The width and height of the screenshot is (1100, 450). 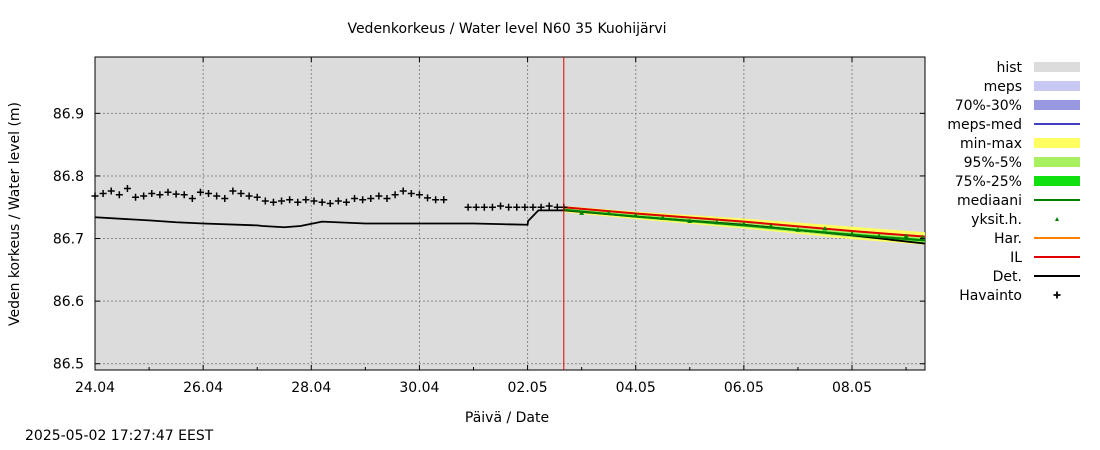 What do you see at coordinates (744, 388) in the screenshot?
I see `x-tick-label: 06.05` at bounding box center [744, 388].